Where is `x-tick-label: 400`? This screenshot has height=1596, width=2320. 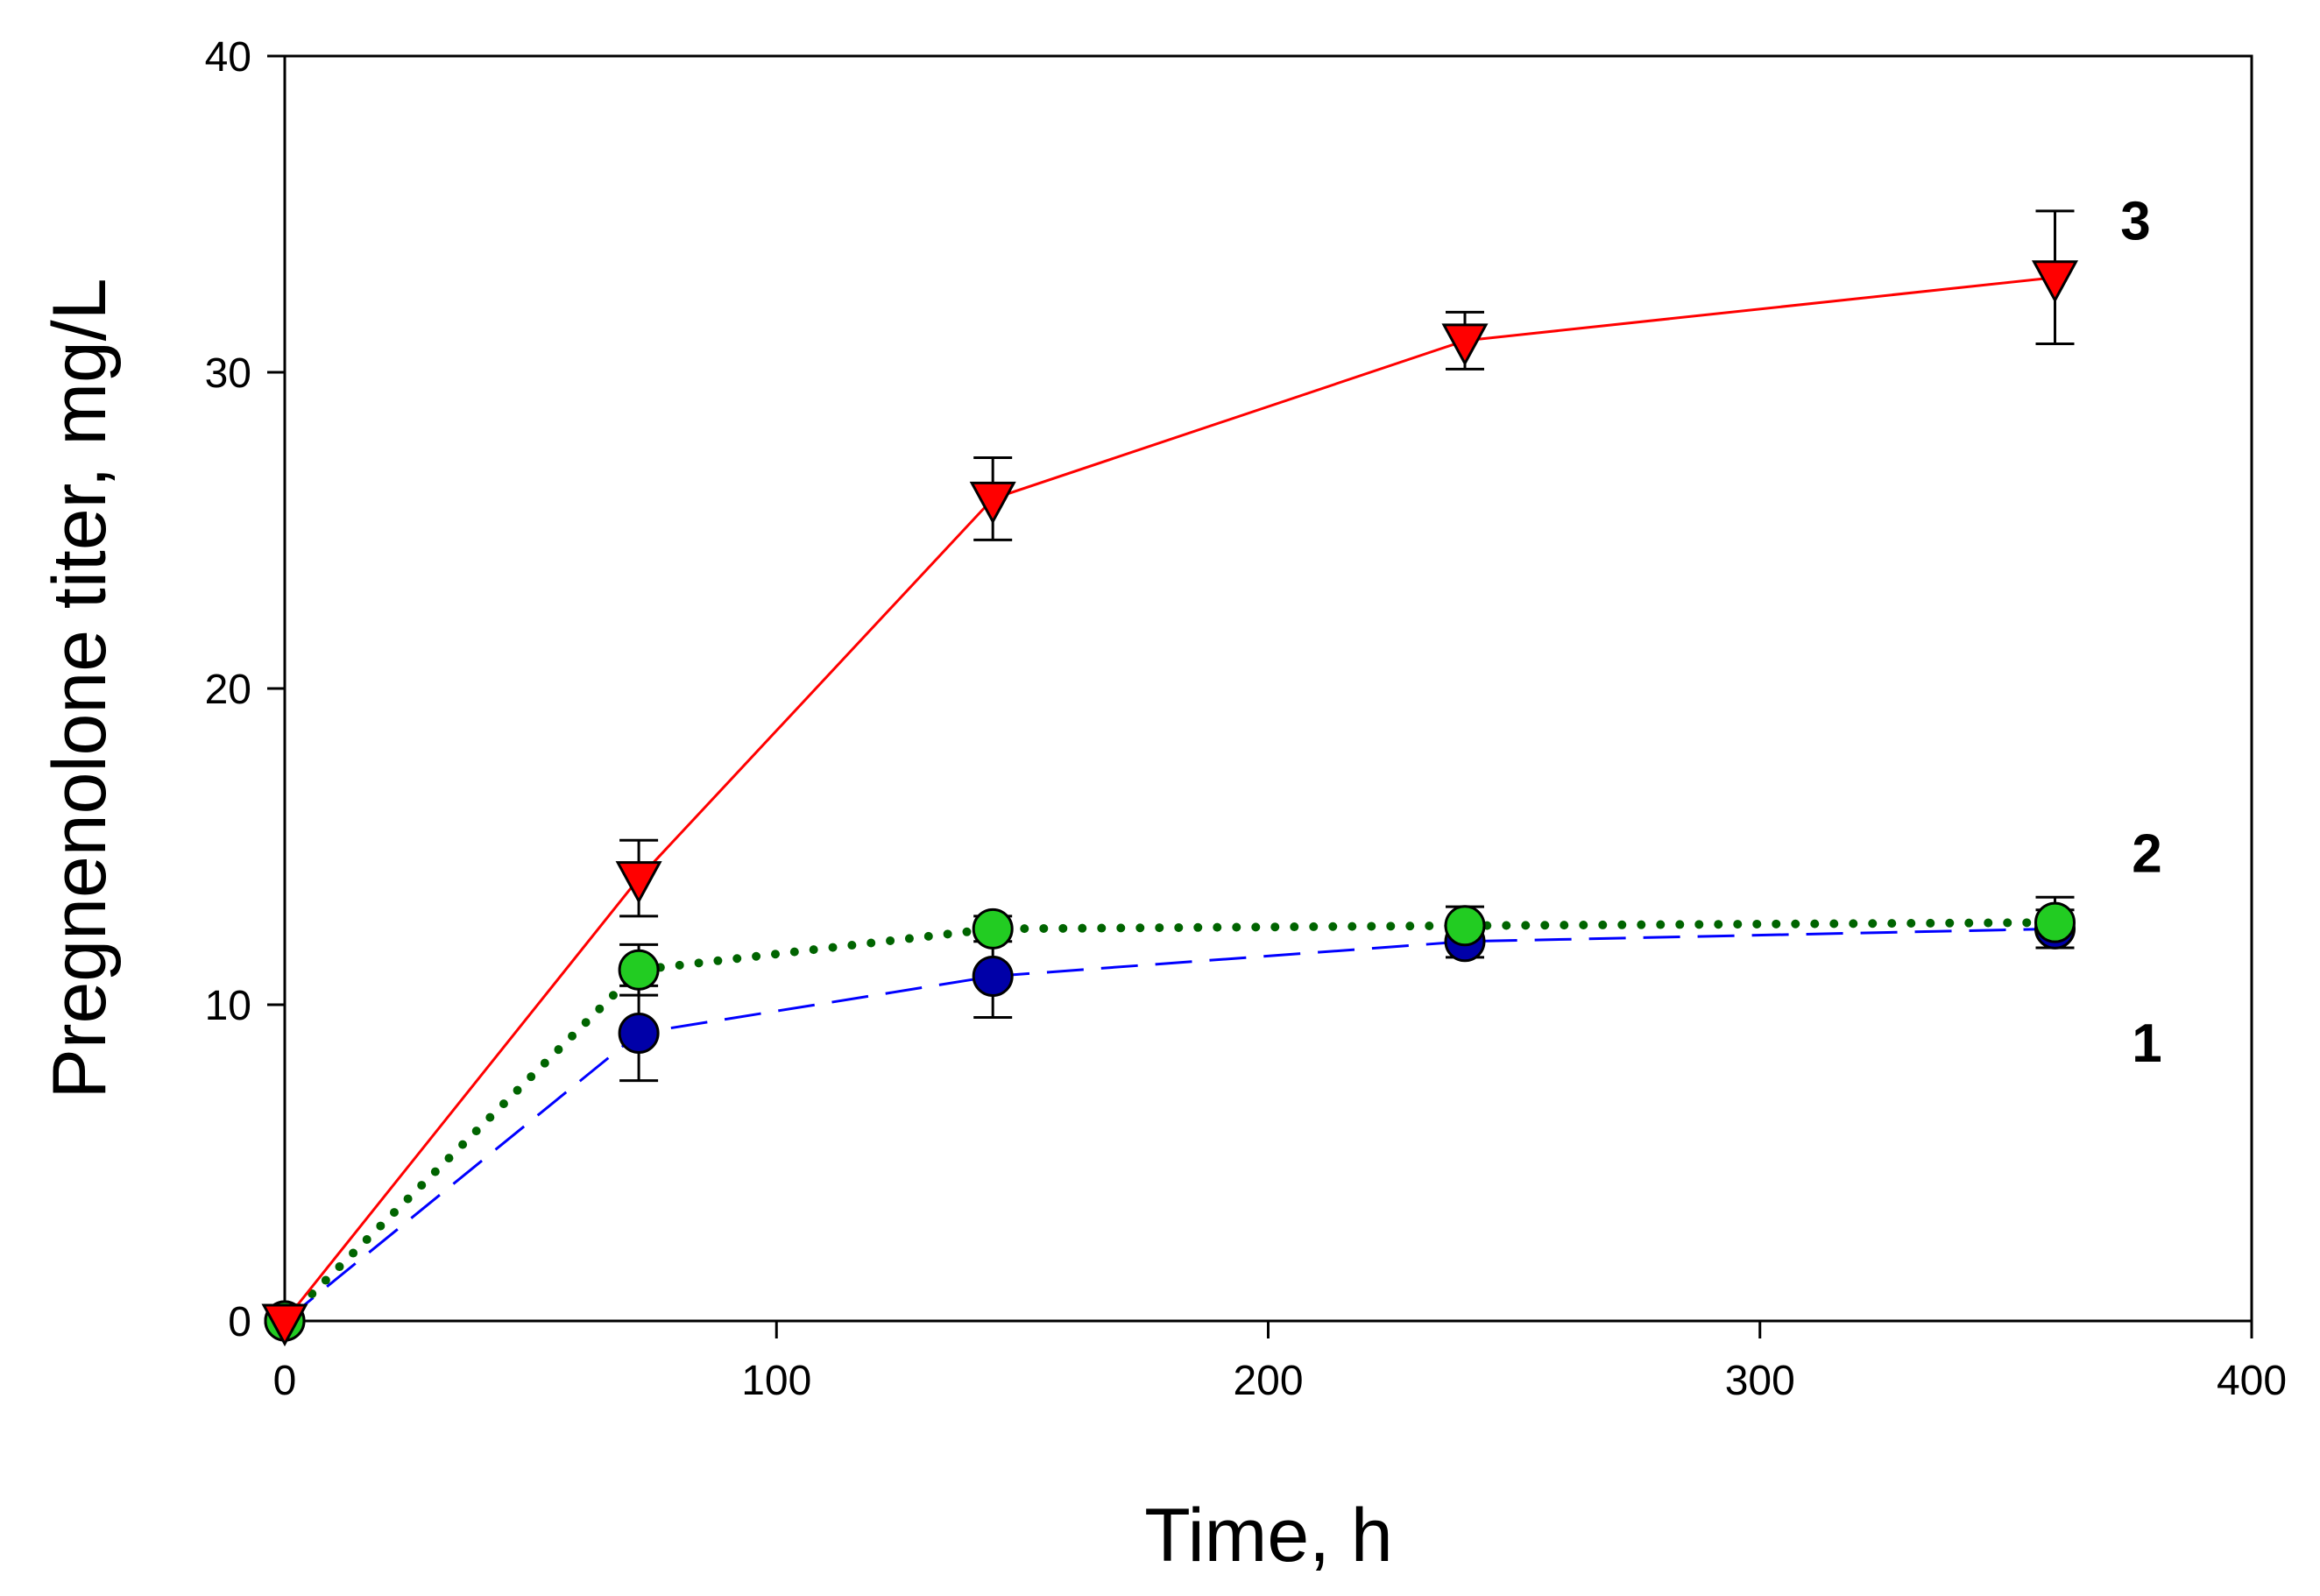 x-tick-label: 400 is located at coordinates (2252, 1381).